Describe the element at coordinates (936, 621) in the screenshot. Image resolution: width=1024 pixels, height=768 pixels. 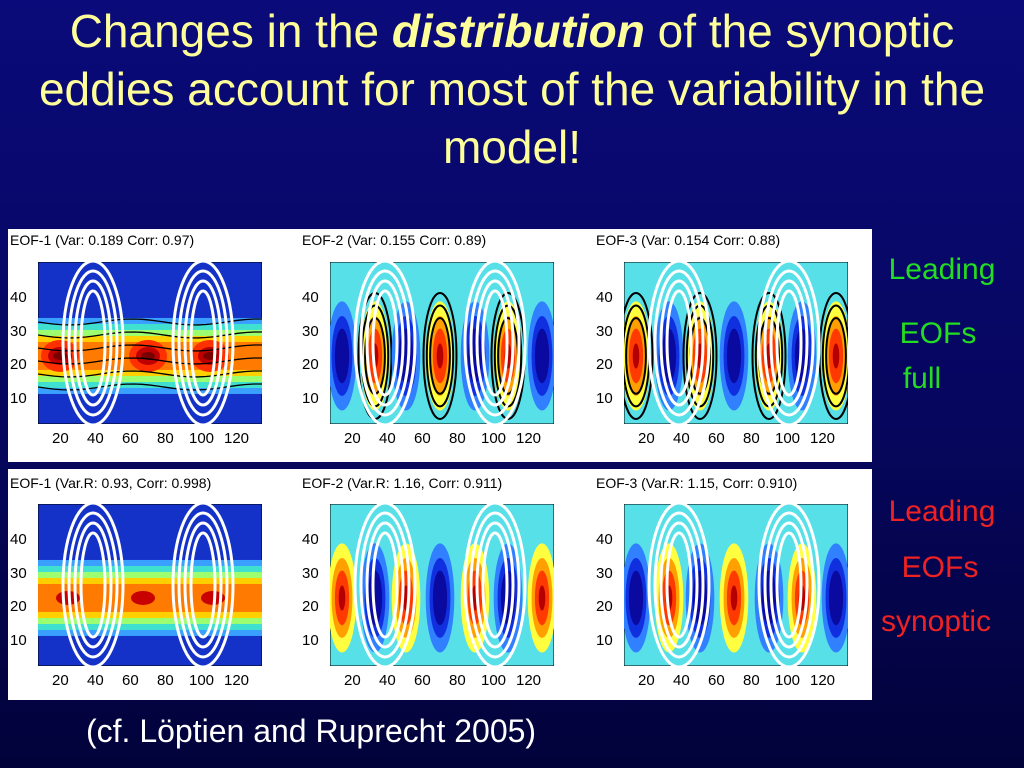
I see `syn-label-line3: synoptic` at that location.